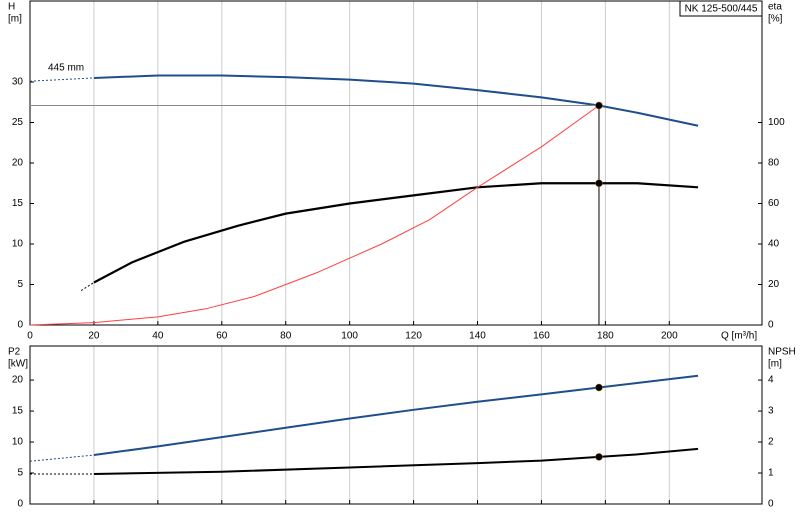 The image size is (800, 520). I want to click on x-tick-label: 80, so click(286, 336).